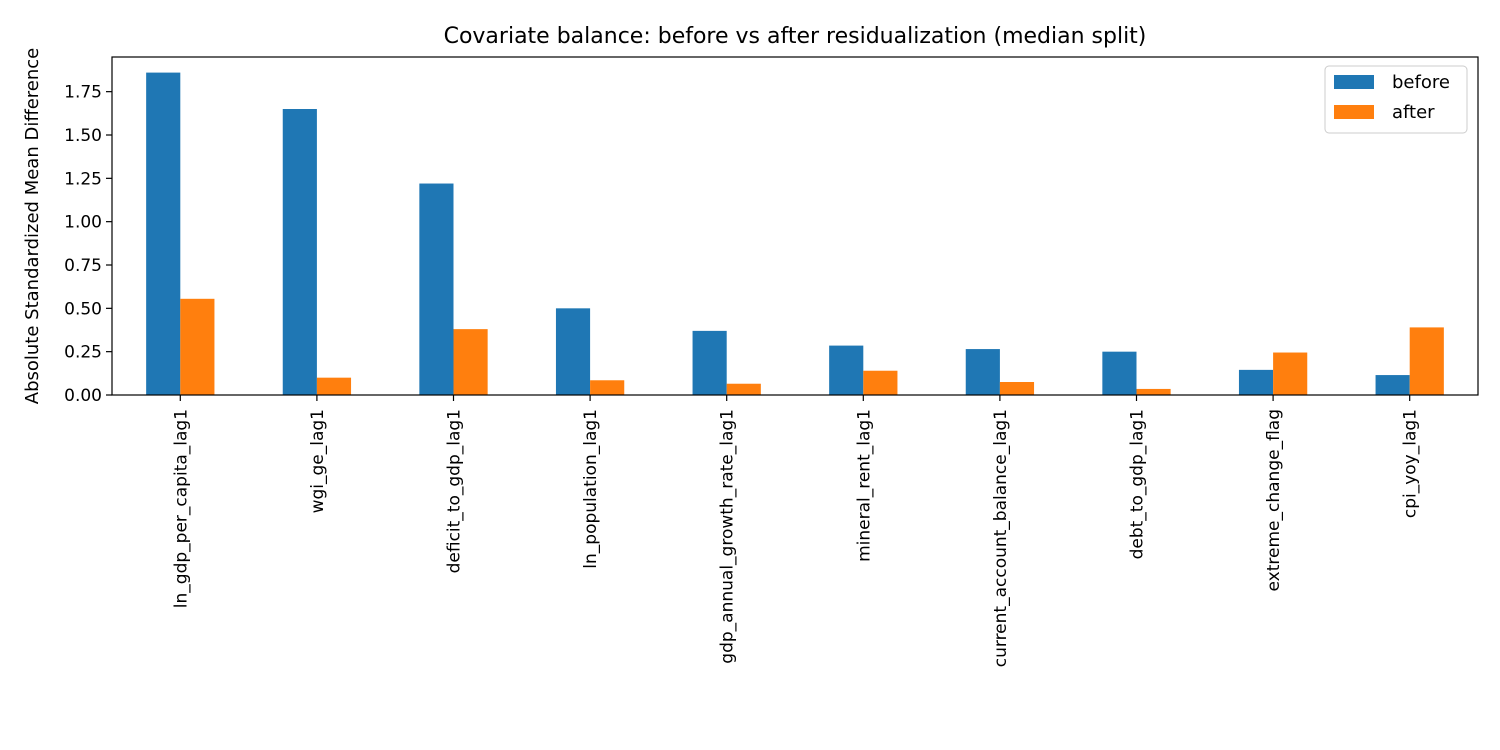 This screenshot has width=1500, height=750. Describe the element at coordinates (1413, 112) in the screenshot. I see `legend-label-after: after` at that location.